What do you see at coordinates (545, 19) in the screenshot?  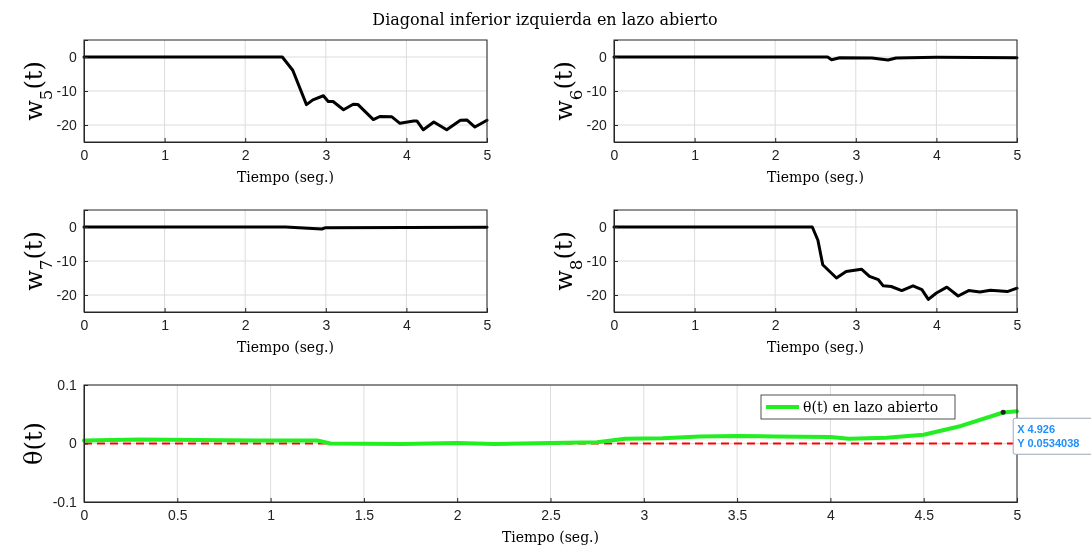 I see `text: Diagonal inferior izquierda en lazo abierto` at bounding box center [545, 19].